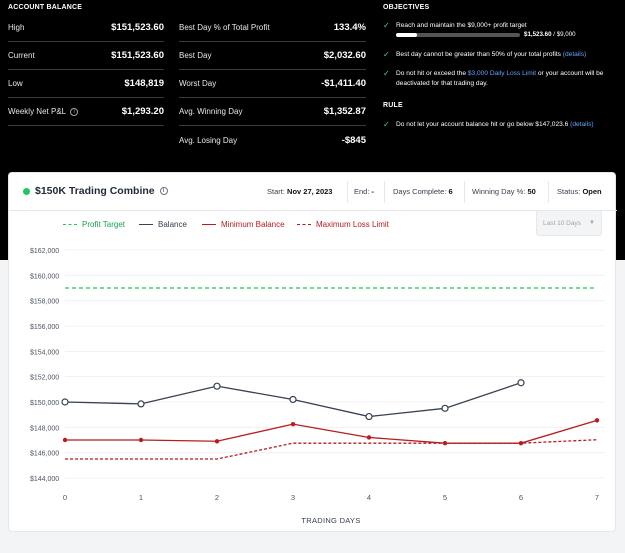  I want to click on stat-label: Best Day, so click(195, 55).